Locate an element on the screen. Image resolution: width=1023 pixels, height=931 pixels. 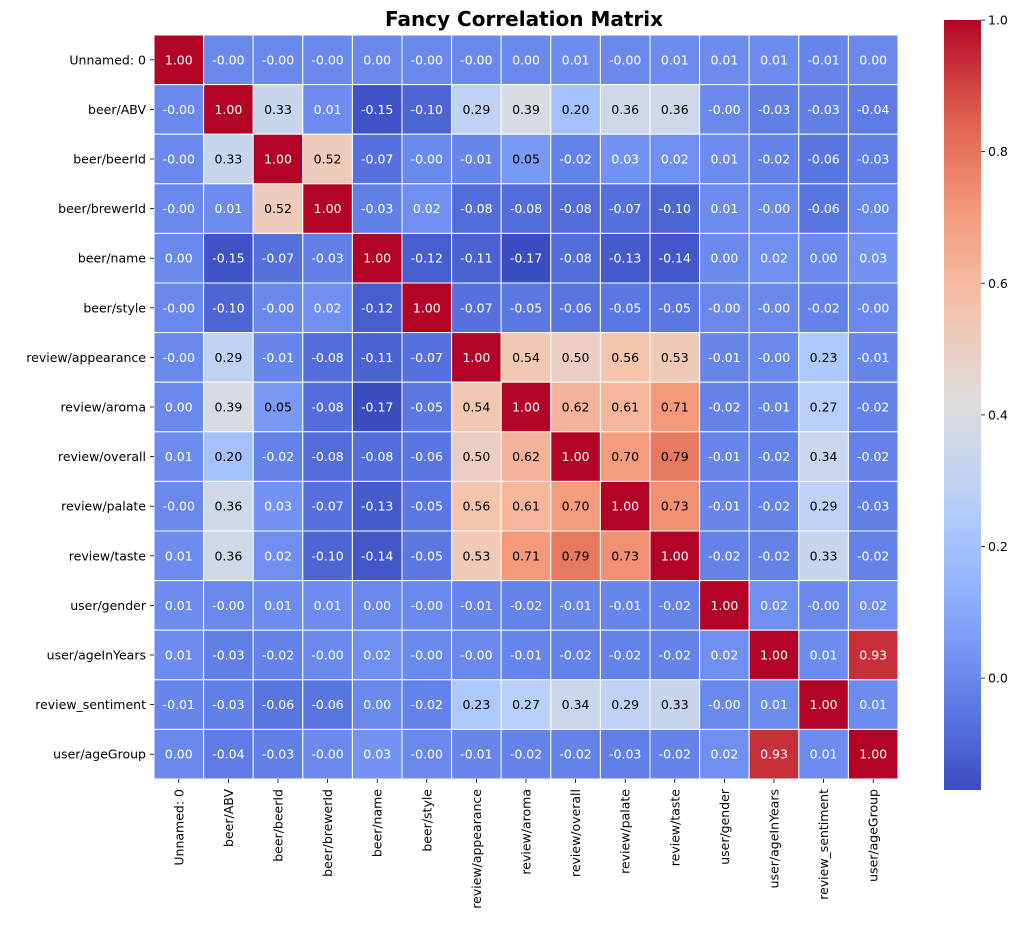
cell-value-label: -0.11 is located at coordinates (377, 357).